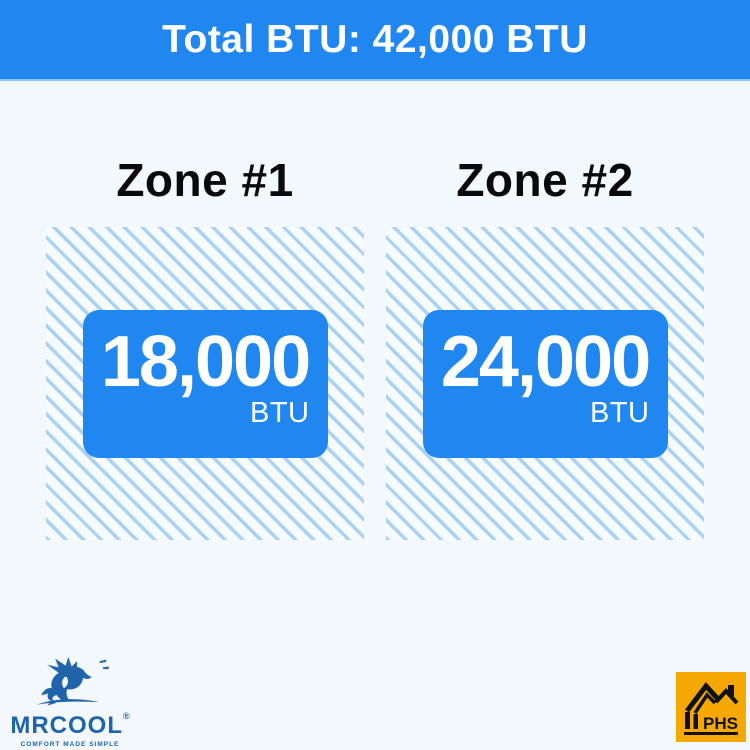  What do you see at coordinates (73, 681) in the screenshot?
I see `mrcool-penguin-icon` at bounding box center [73, 681].